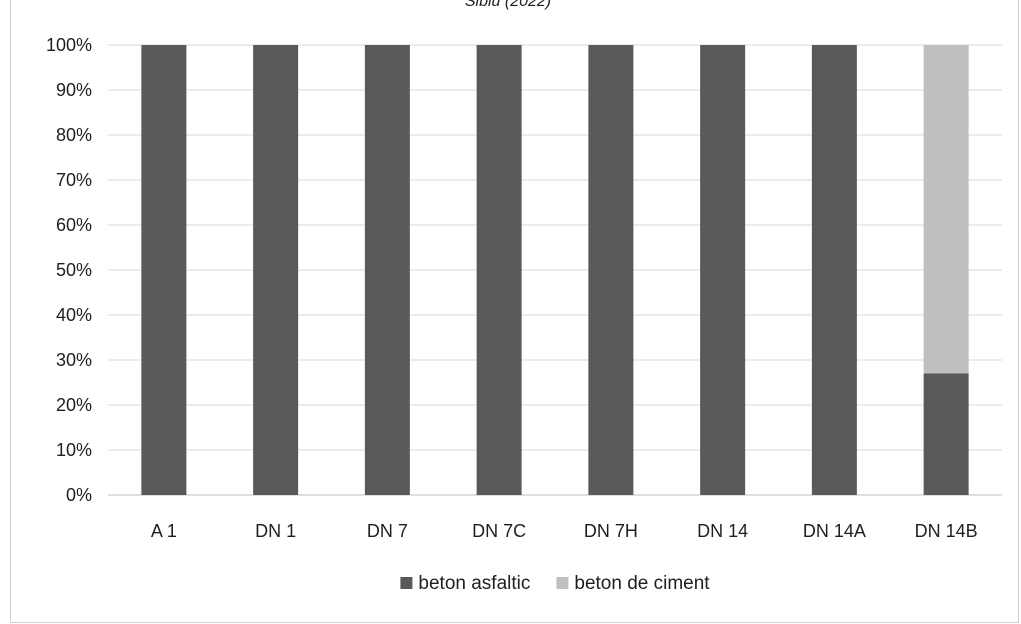 This screenshot has width=1021, height=624. Describe the element at coordinates (74, 405) in the screenshot. I see `y-tick-label: 20%` at that location.